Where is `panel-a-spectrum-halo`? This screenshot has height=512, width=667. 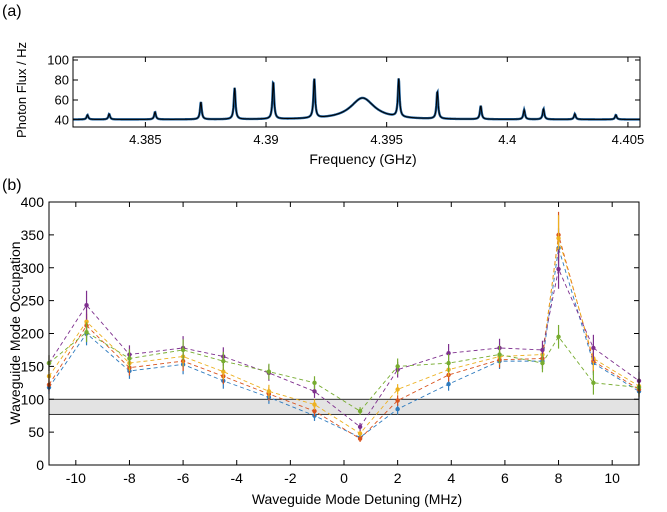
panel-a-spectrum-halo is located at coordinates (356, 99).